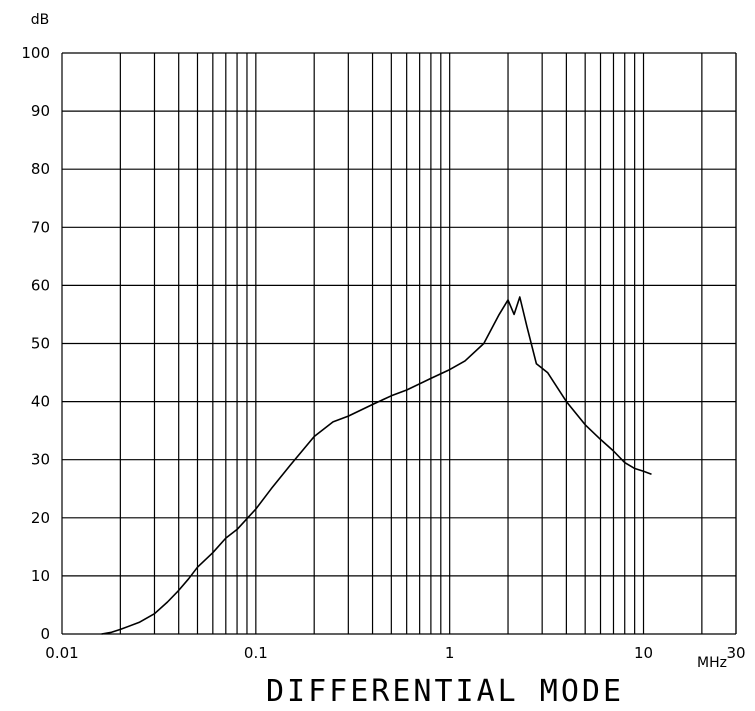 The height and width of the screenshot is (711, 755). I want to click on x-tick-label: 0.1, so click(256, 653).